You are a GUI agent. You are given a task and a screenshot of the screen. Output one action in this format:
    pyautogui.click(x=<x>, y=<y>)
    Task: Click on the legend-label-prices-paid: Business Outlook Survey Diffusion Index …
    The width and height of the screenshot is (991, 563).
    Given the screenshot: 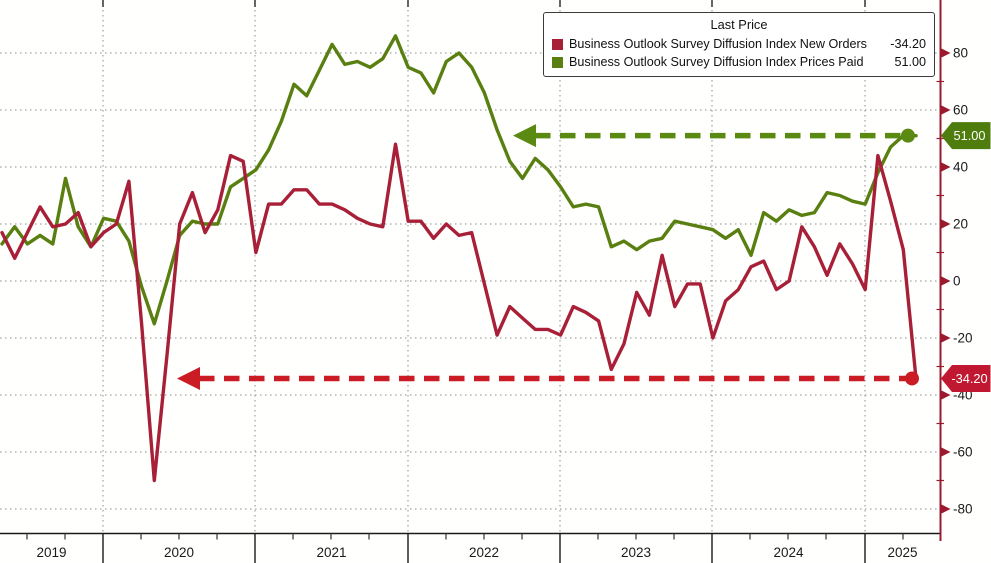 What is the action you would take?
    pyautogui.click(x=716, y=62)
    